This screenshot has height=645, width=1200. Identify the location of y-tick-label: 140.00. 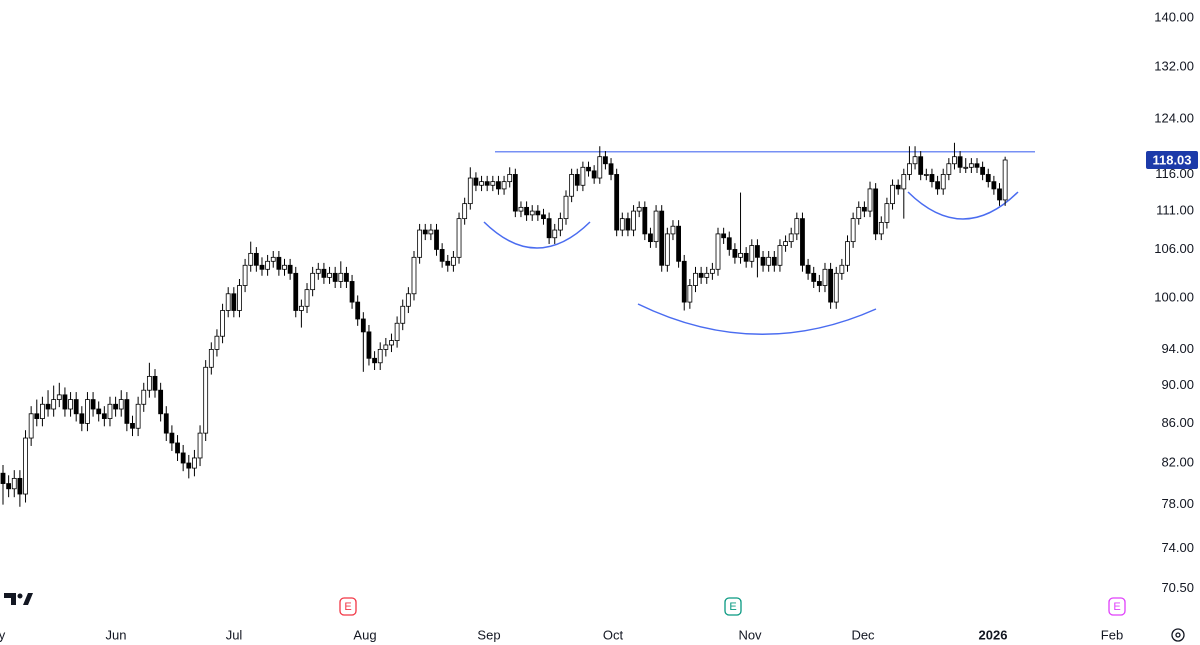
(1174, 16).